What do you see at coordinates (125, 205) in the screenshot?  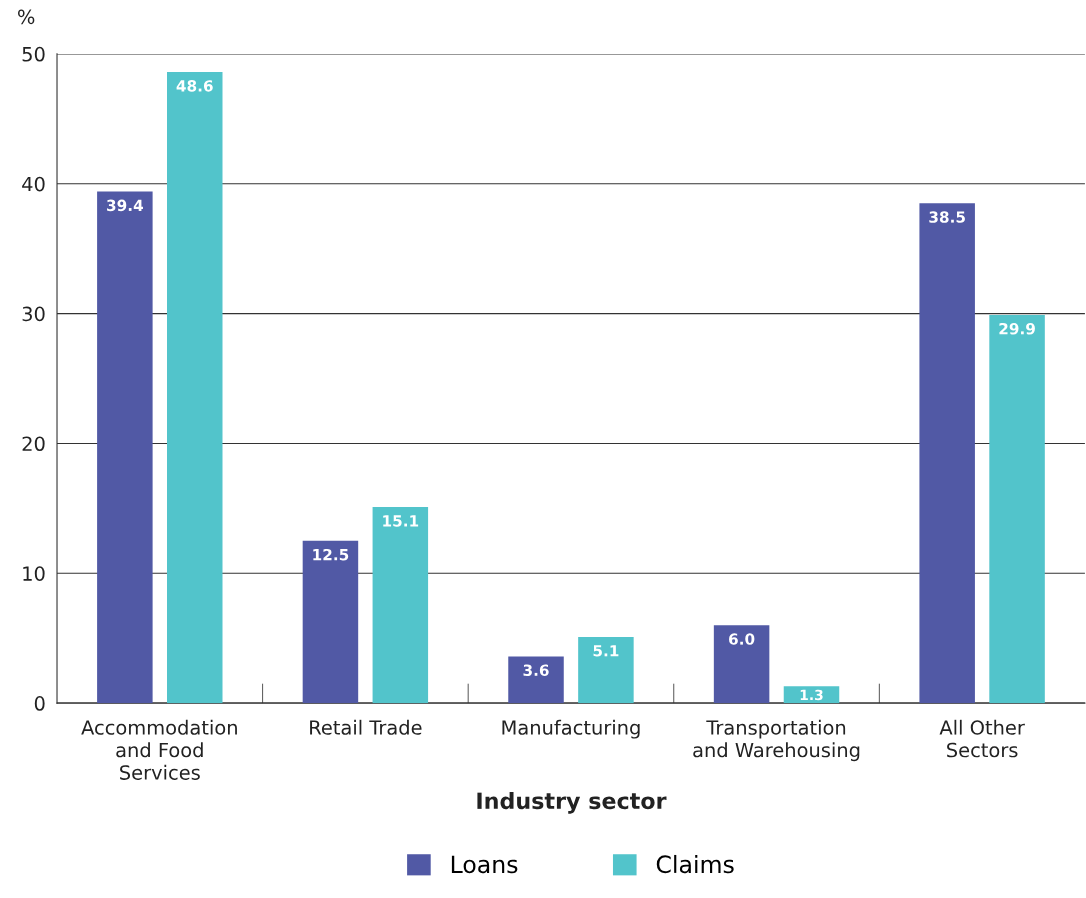 I see `data-label: 39.4` at bounding box center [125, 205].